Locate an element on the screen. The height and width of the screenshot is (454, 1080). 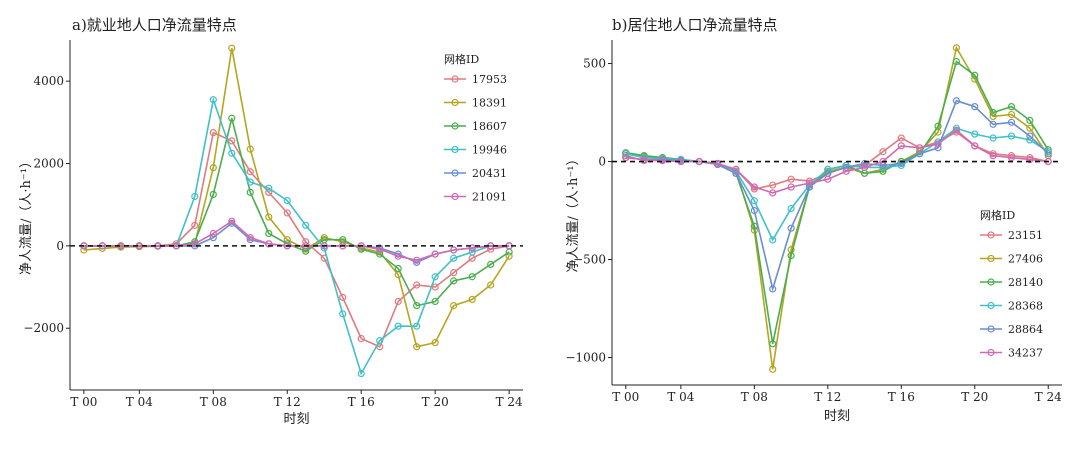
legend-title: 网格ID is located at coordinates (461, 59).